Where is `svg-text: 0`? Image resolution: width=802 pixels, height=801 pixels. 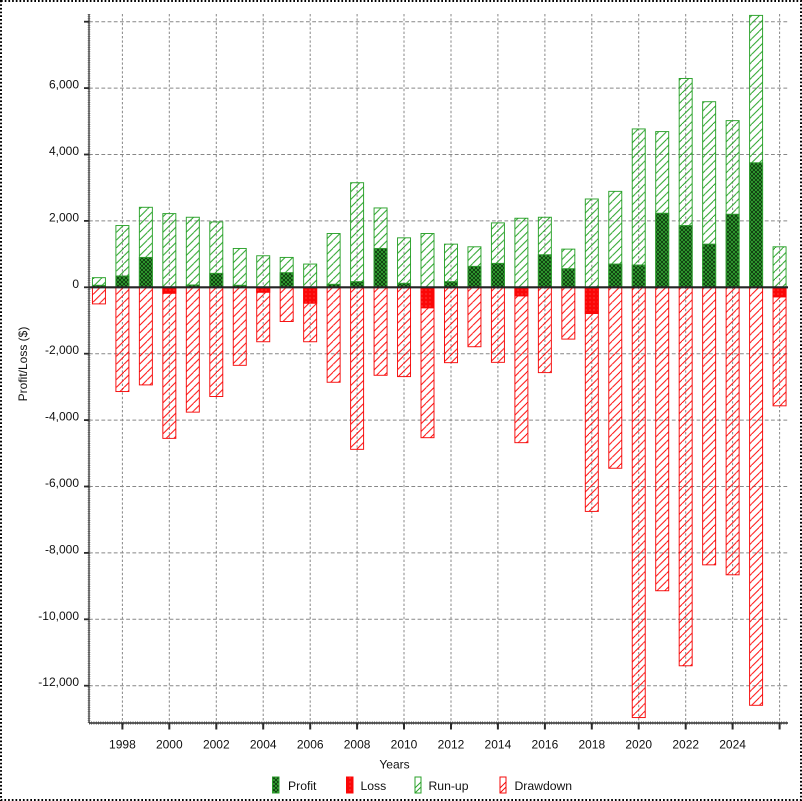 svg-text: 0 is located at coordinates (75, 284).